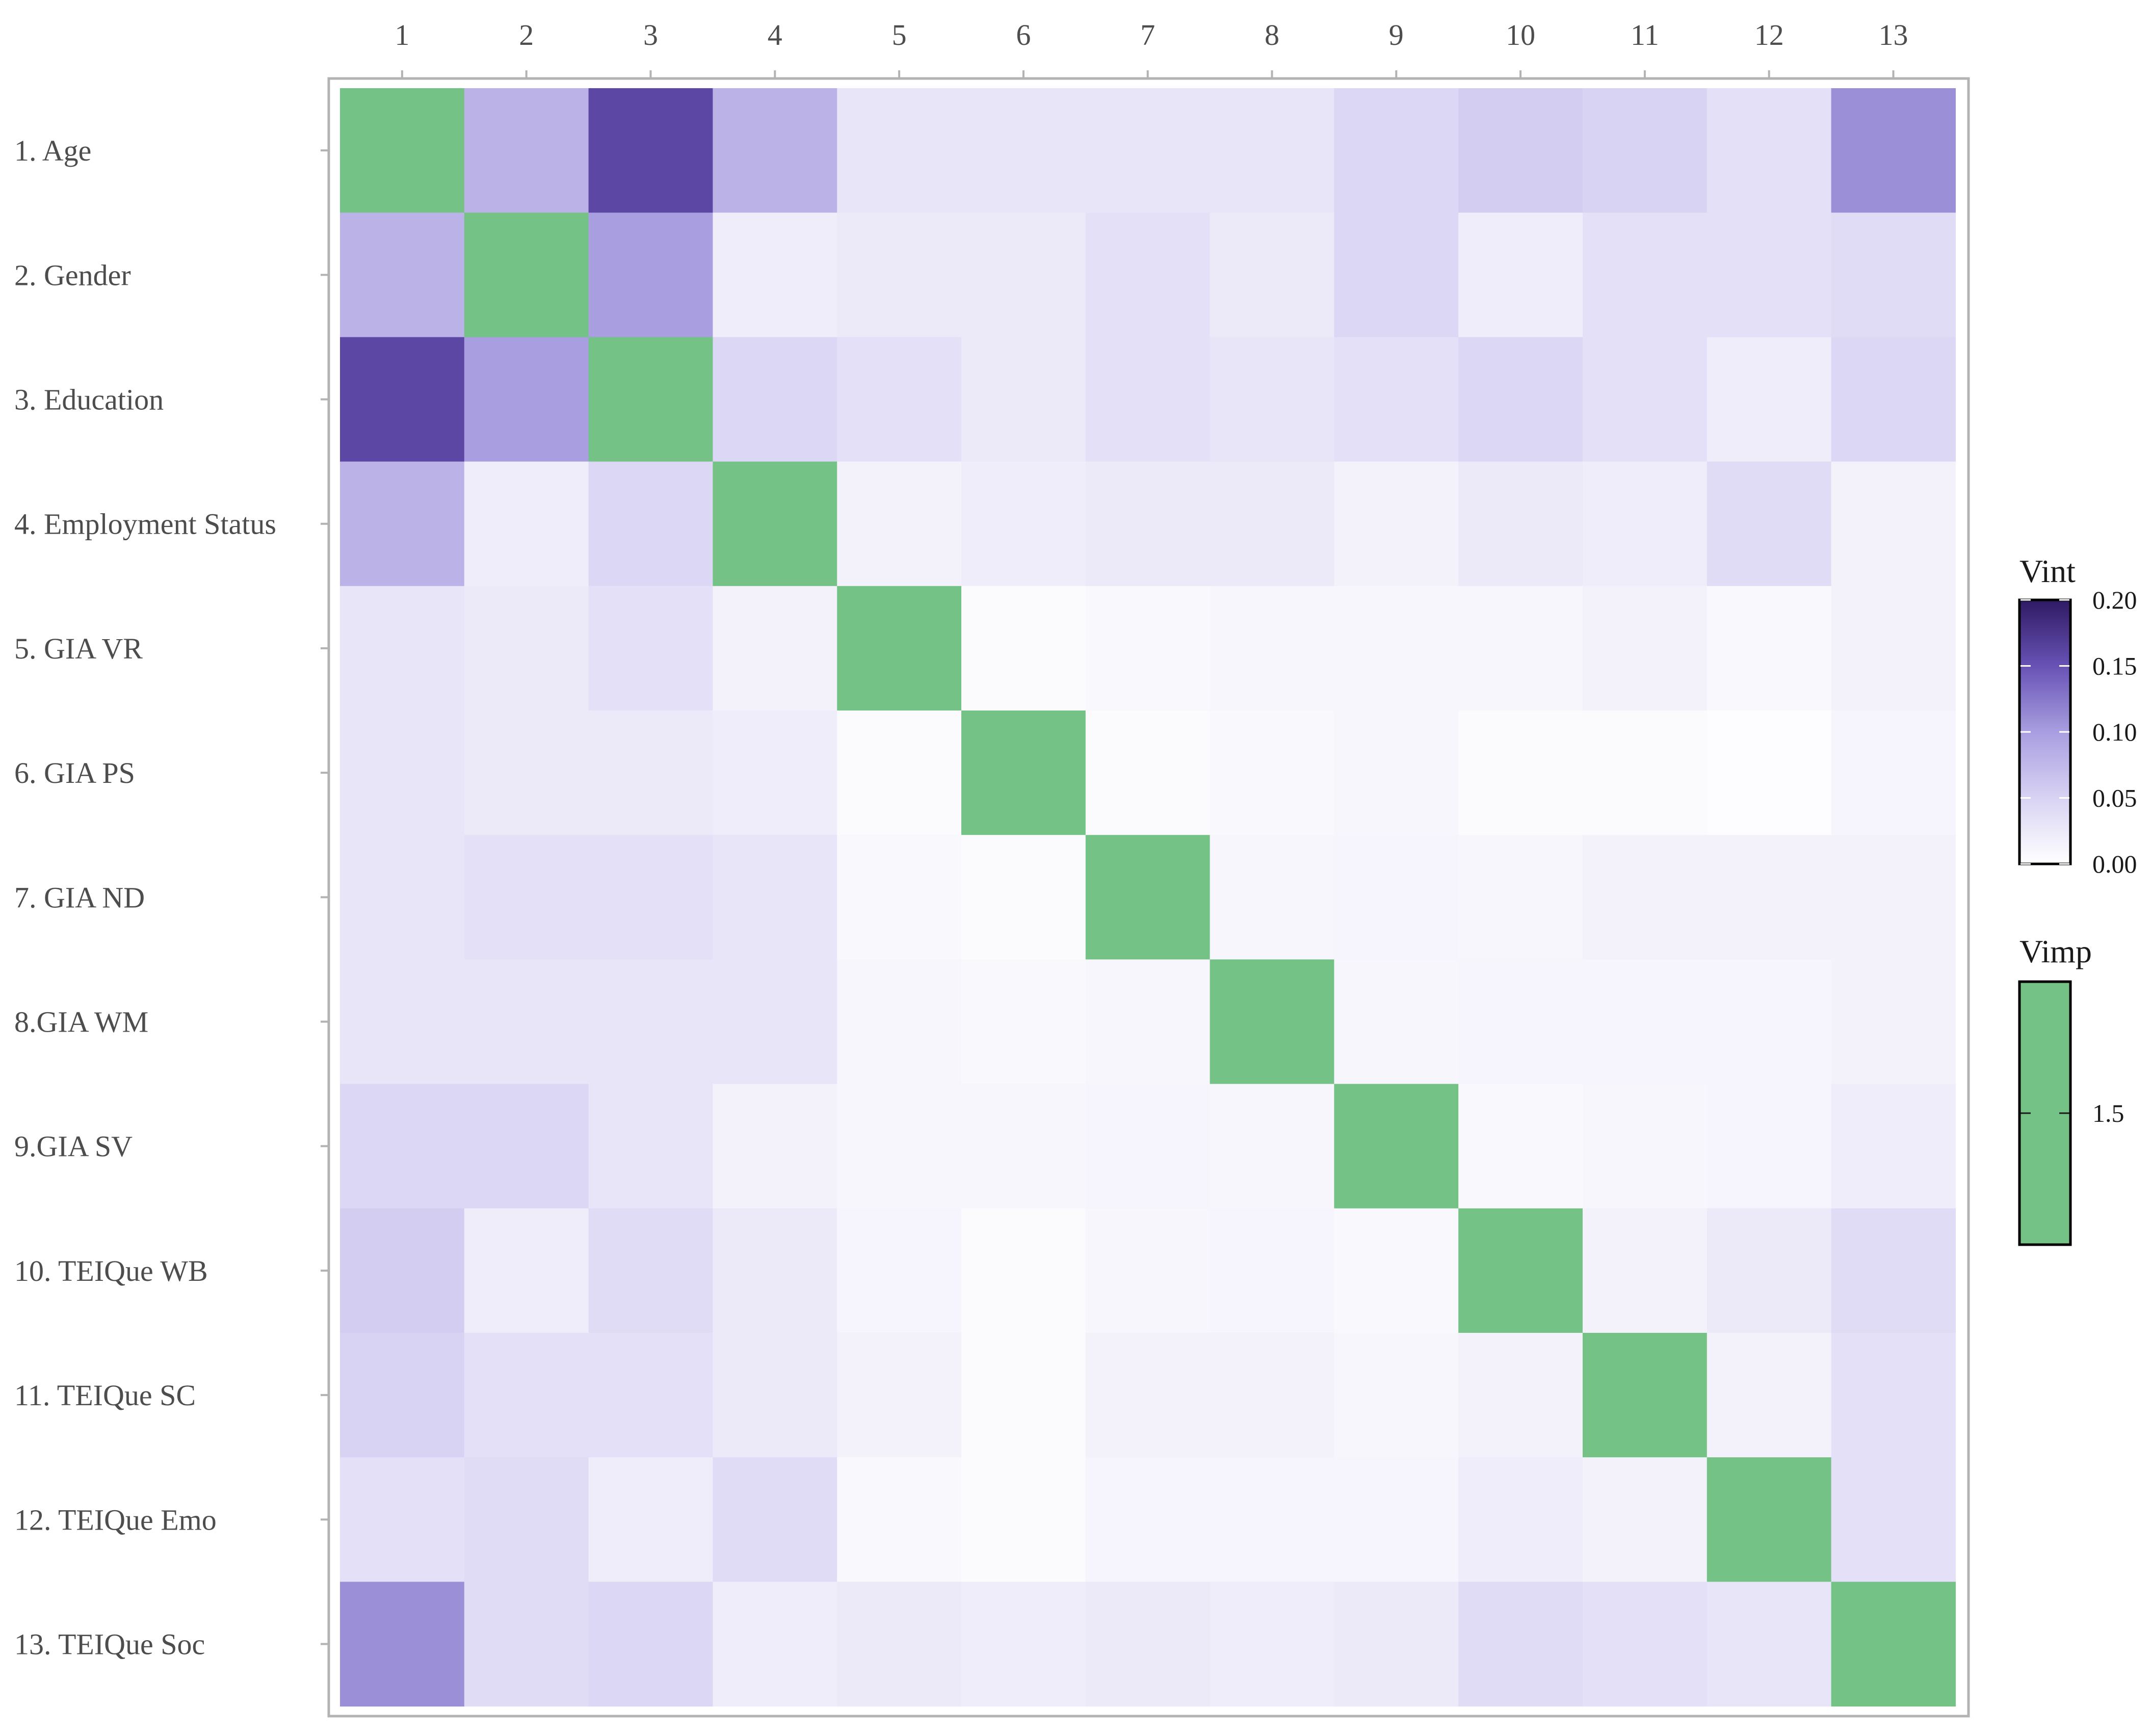 The image size is (2152, 1736). I want to click on x-tick-label: 3, so click(650, 35).